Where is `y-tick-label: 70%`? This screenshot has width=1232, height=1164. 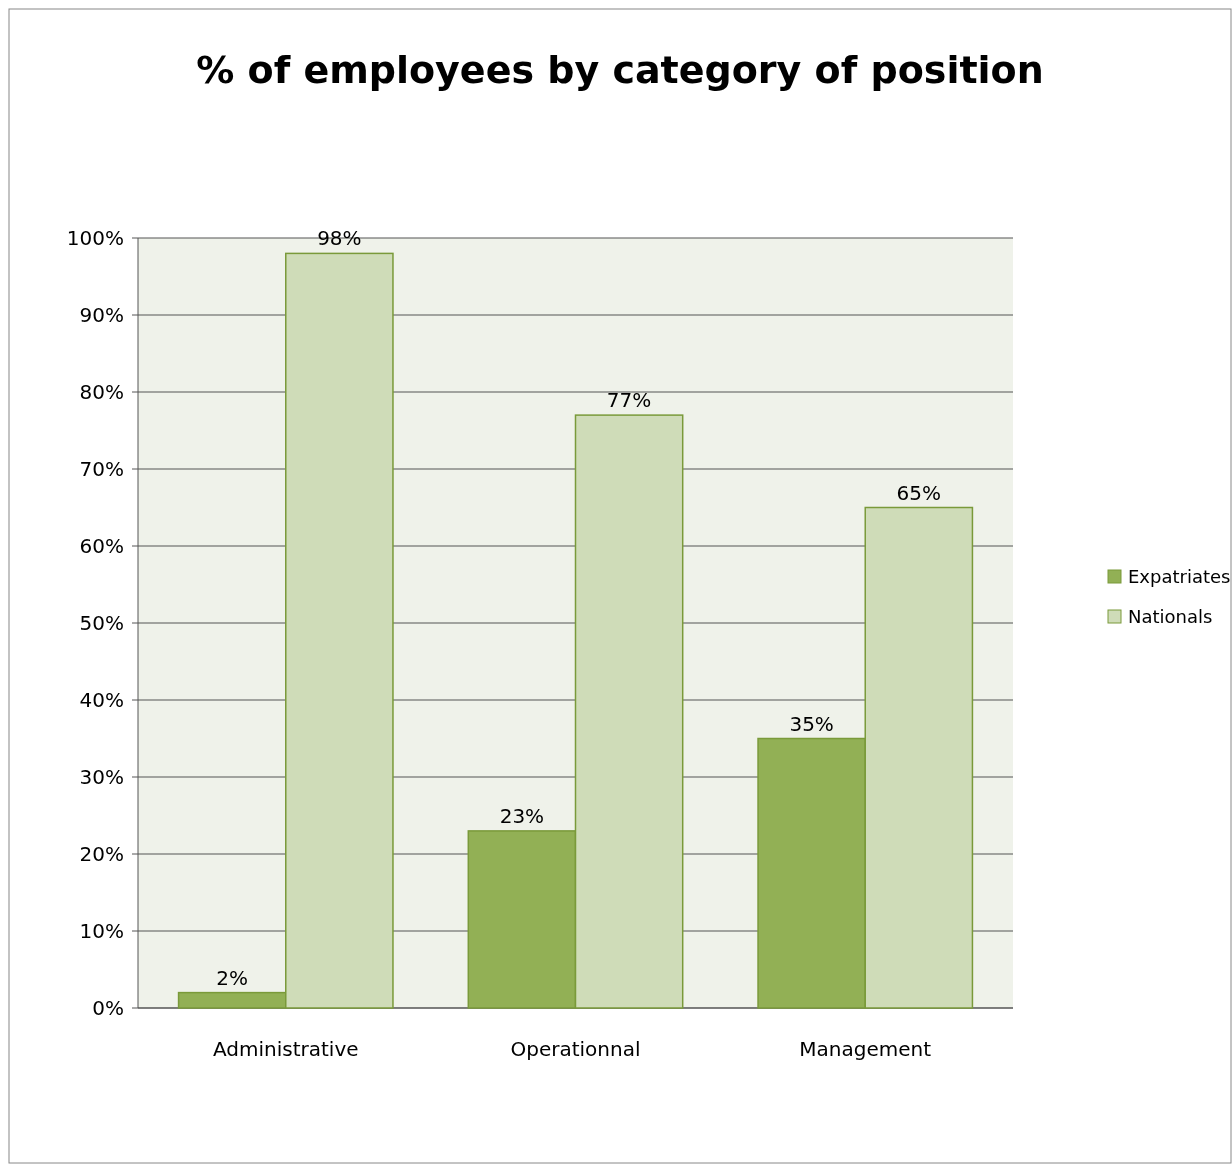 y-tick-label: 70% is located at coordinates (101, 469).